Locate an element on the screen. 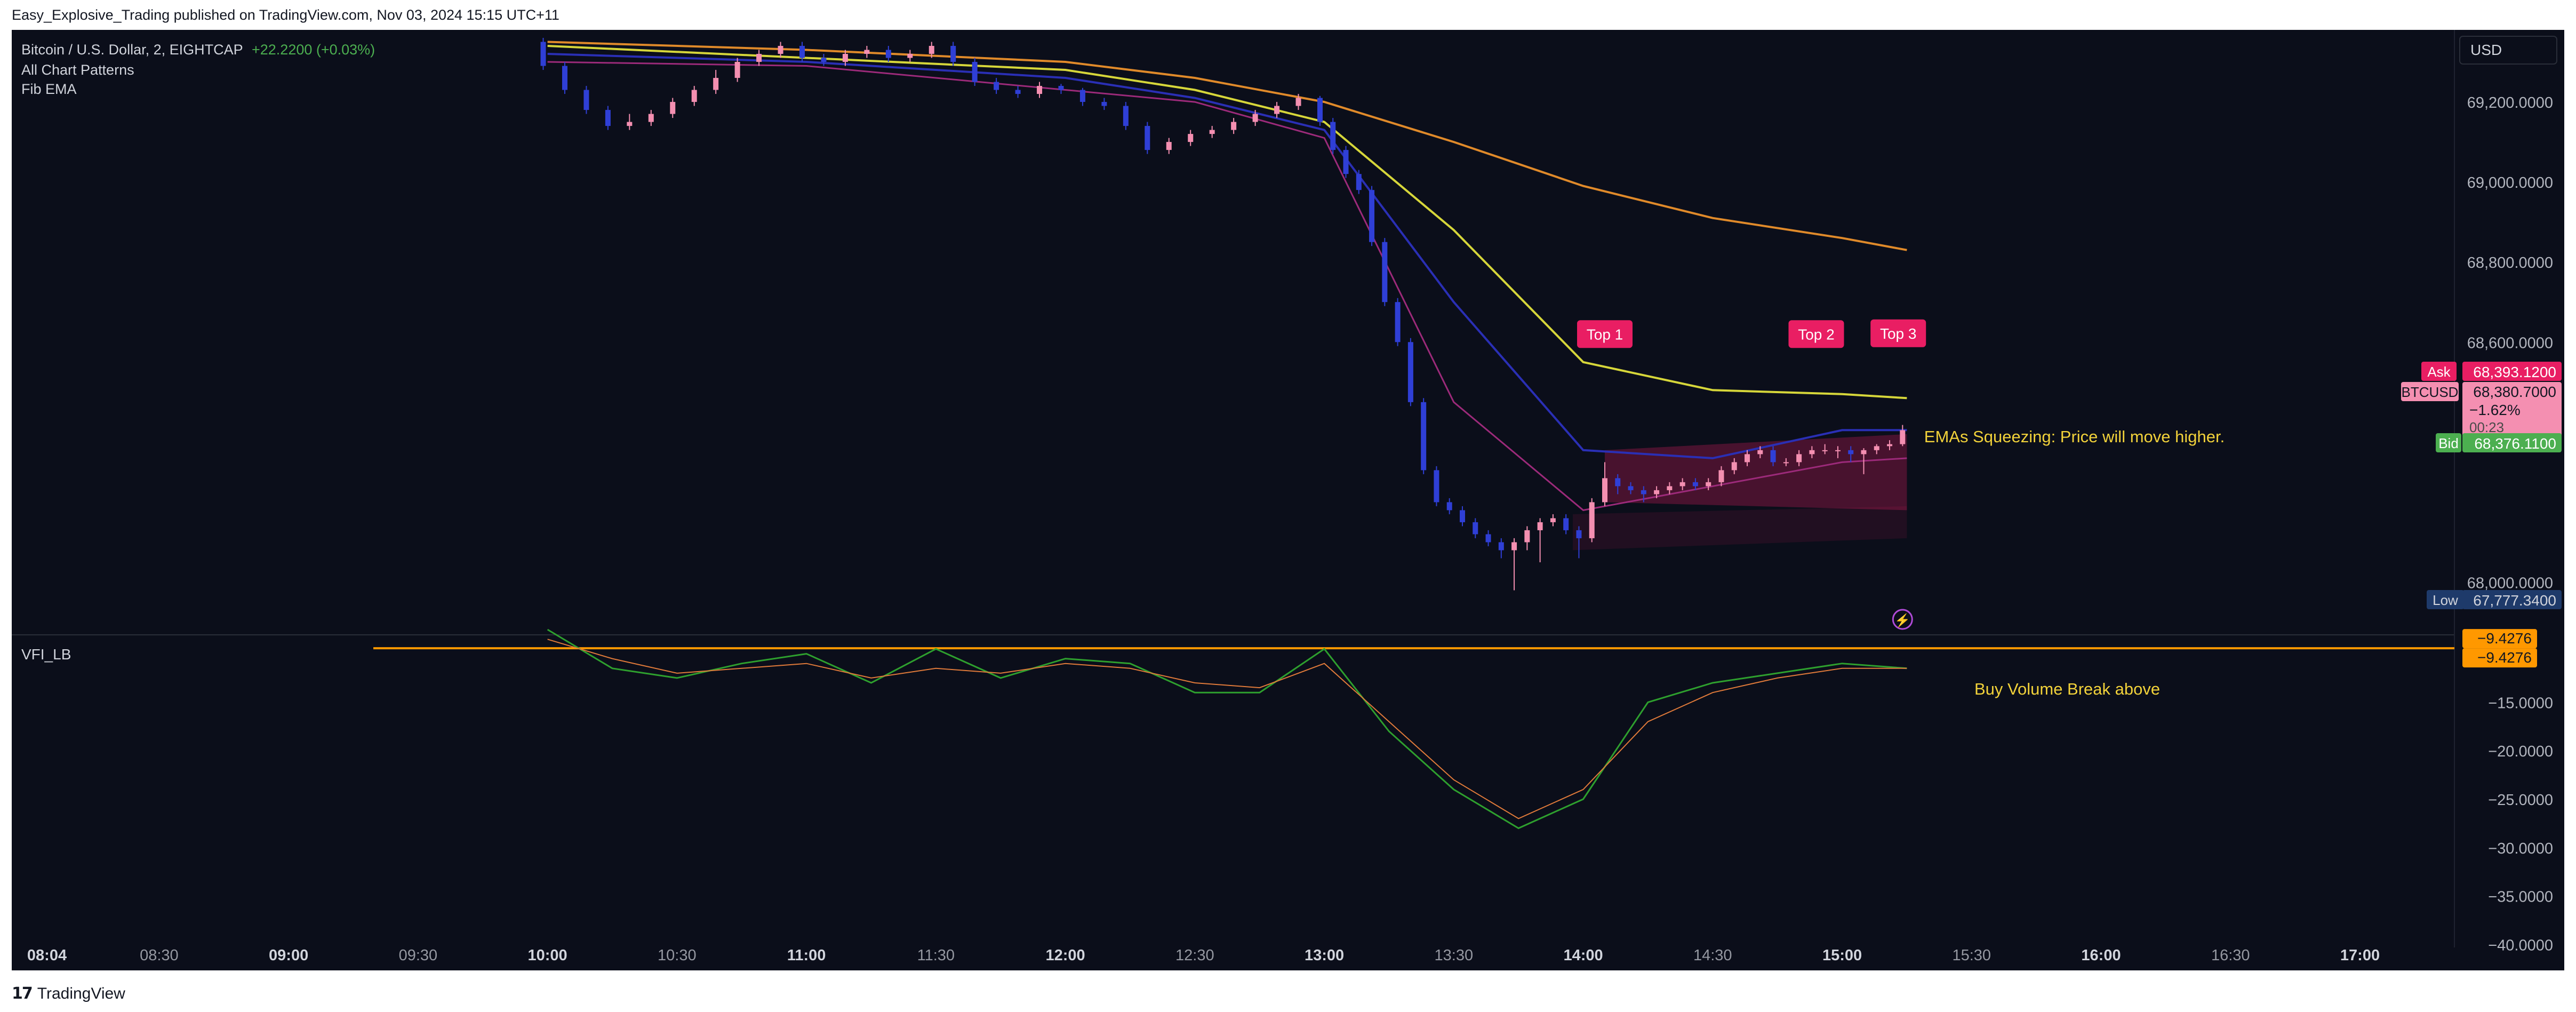  time-tick-label: 16:00 is located at coordinates (2101, 955).